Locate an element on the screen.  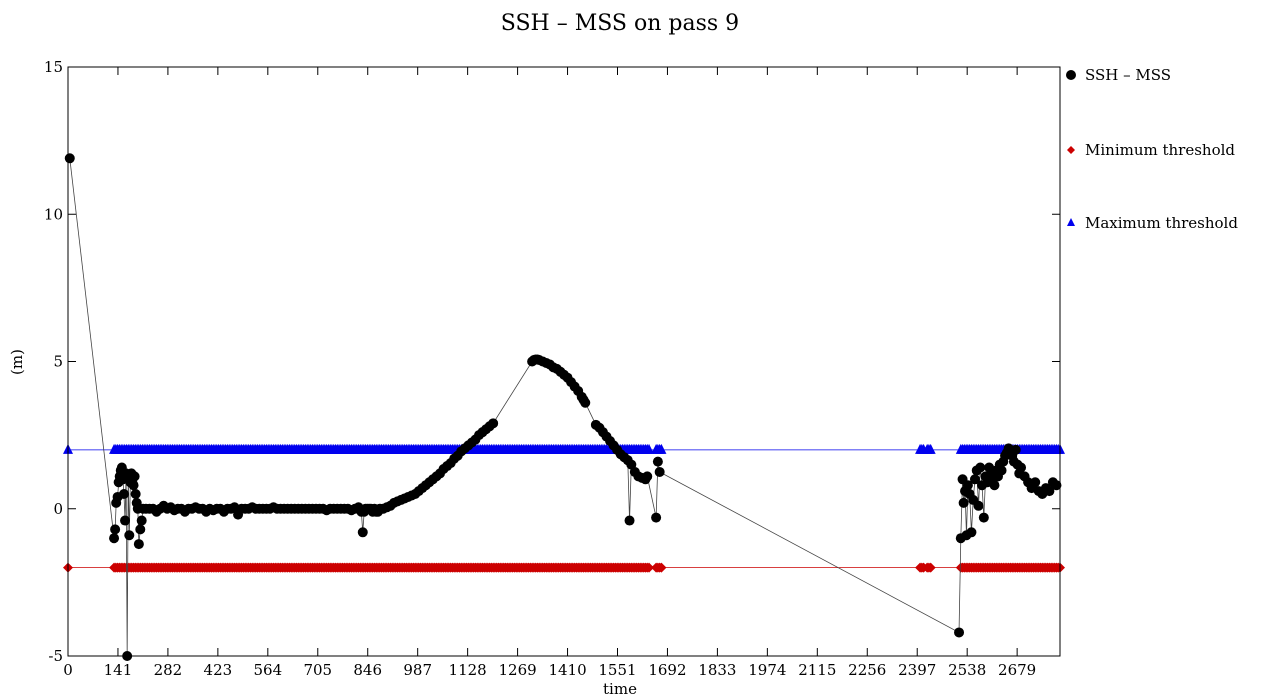
x-tick-label: 1974 is located at coordinates (767, 670).